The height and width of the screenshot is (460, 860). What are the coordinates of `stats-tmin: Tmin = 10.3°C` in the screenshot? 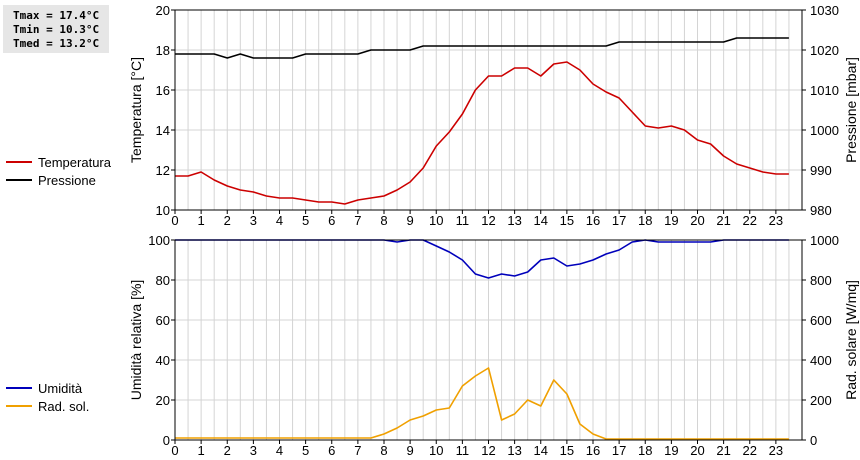 It's located at (56, 29).